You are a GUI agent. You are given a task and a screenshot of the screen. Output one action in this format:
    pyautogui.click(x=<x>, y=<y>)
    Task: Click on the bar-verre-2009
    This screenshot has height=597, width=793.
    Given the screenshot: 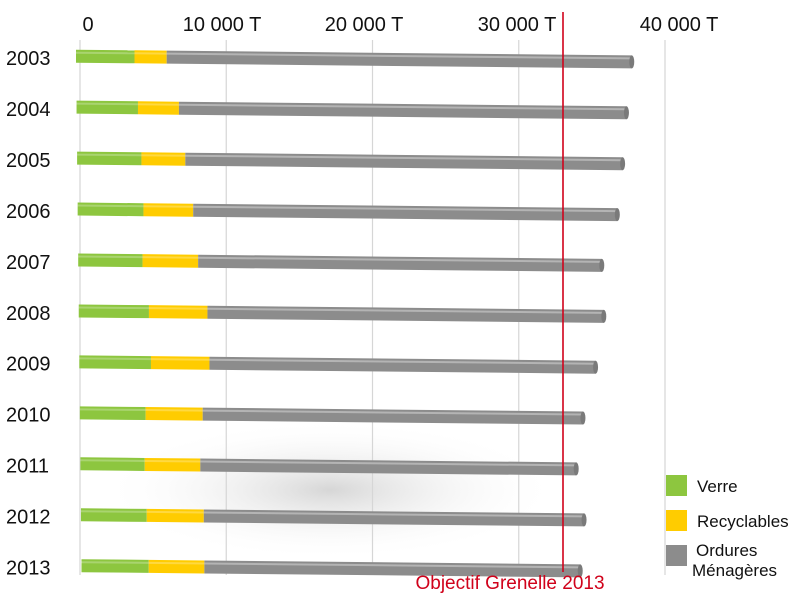 What is the action you would take?
    pyautogui.click(x=115, y=362)
    